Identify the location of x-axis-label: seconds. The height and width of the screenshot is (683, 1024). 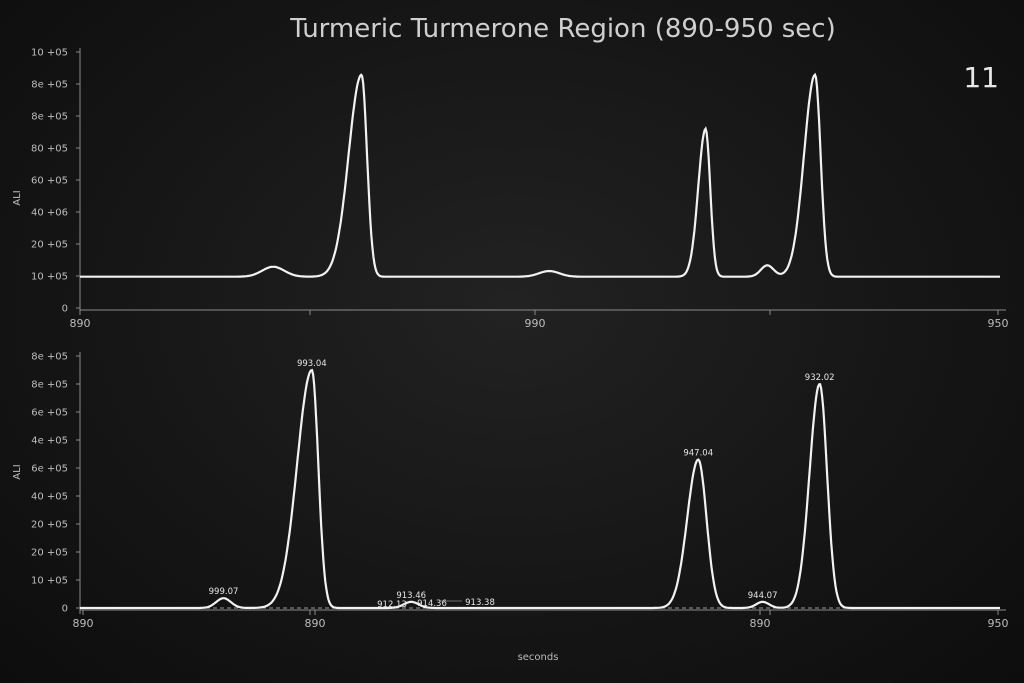
(538, 657).